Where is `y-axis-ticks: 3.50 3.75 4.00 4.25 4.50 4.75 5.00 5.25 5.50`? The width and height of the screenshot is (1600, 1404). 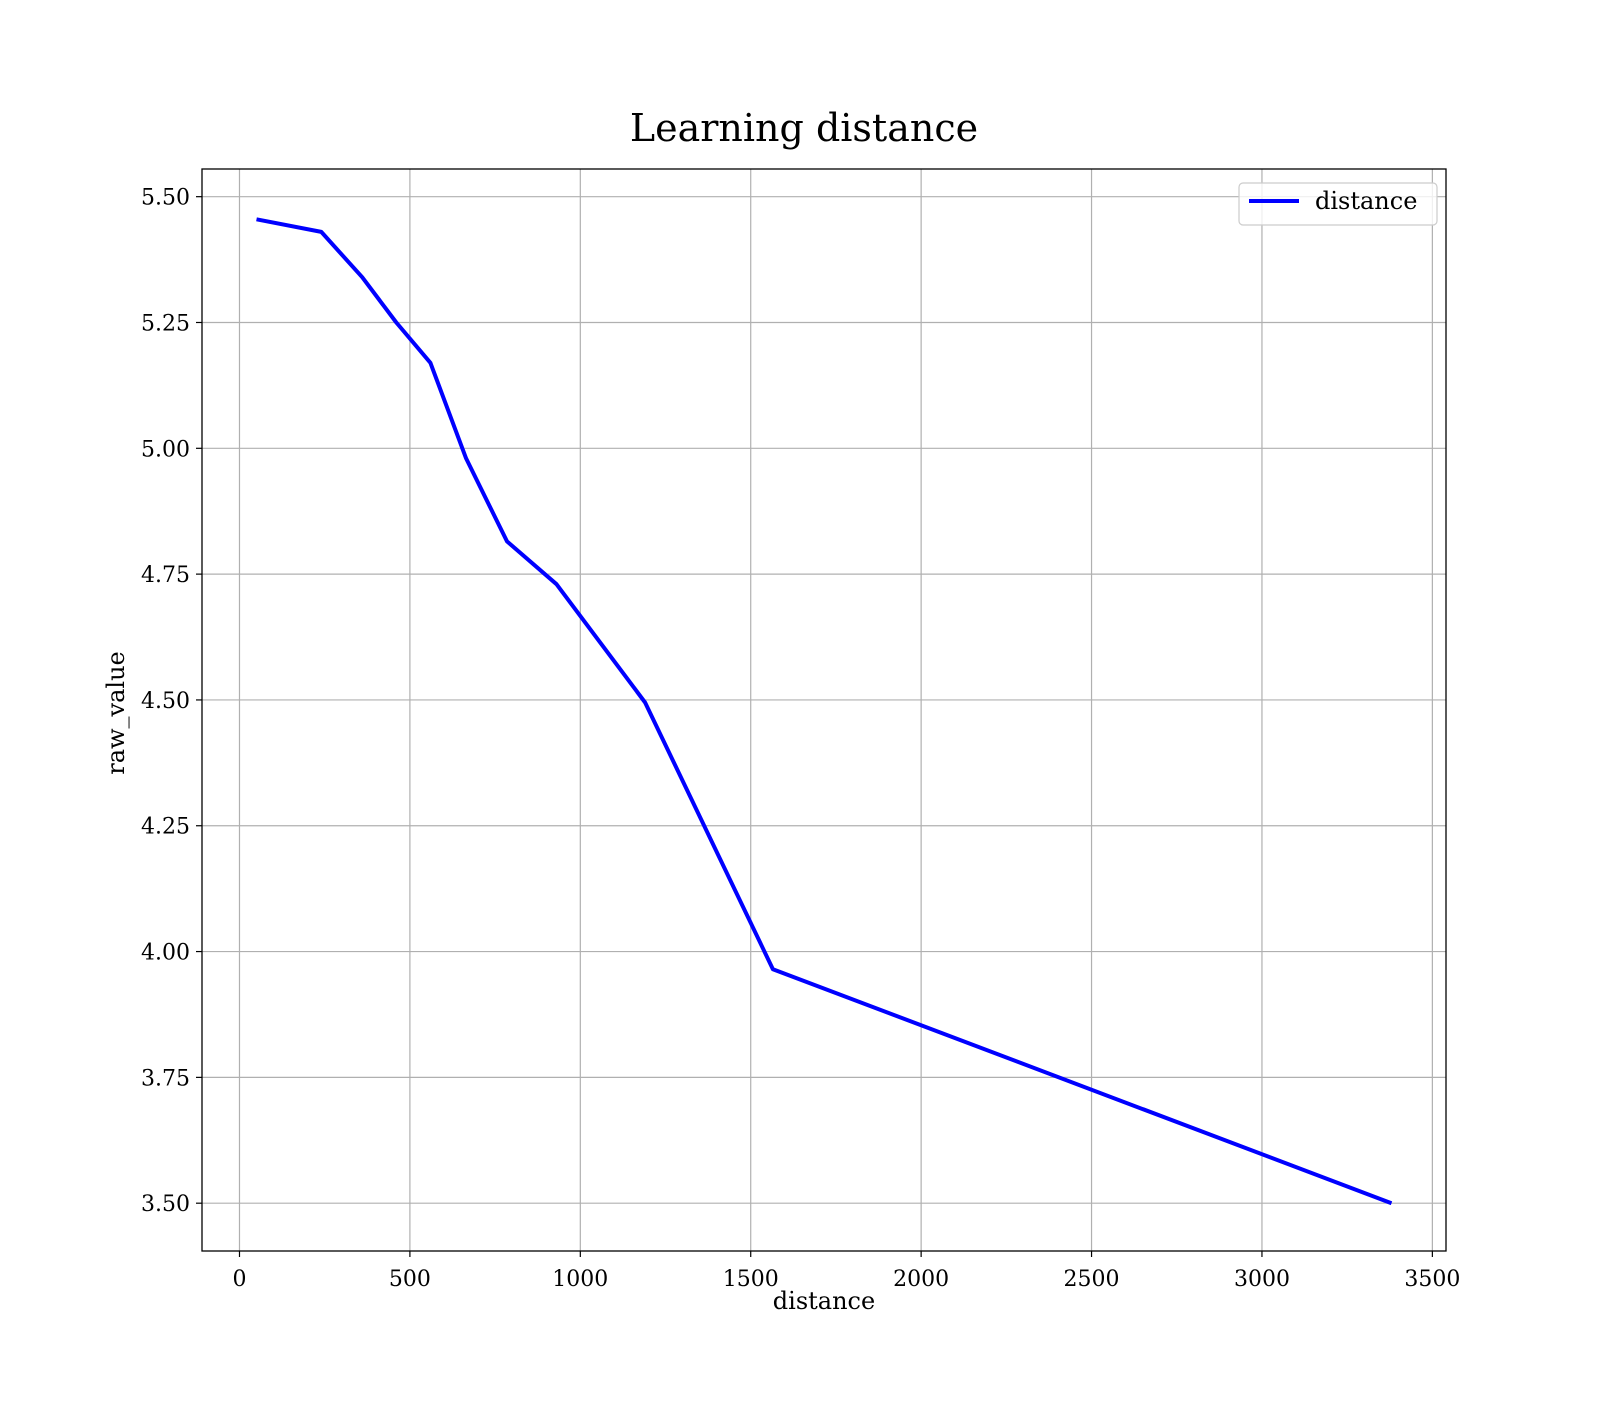 y-axis-ticks: 3.50 3.75 4.00 4.25 4.50 4.75 5.00 5.25 5.50 is located at coordinates (171, 702).